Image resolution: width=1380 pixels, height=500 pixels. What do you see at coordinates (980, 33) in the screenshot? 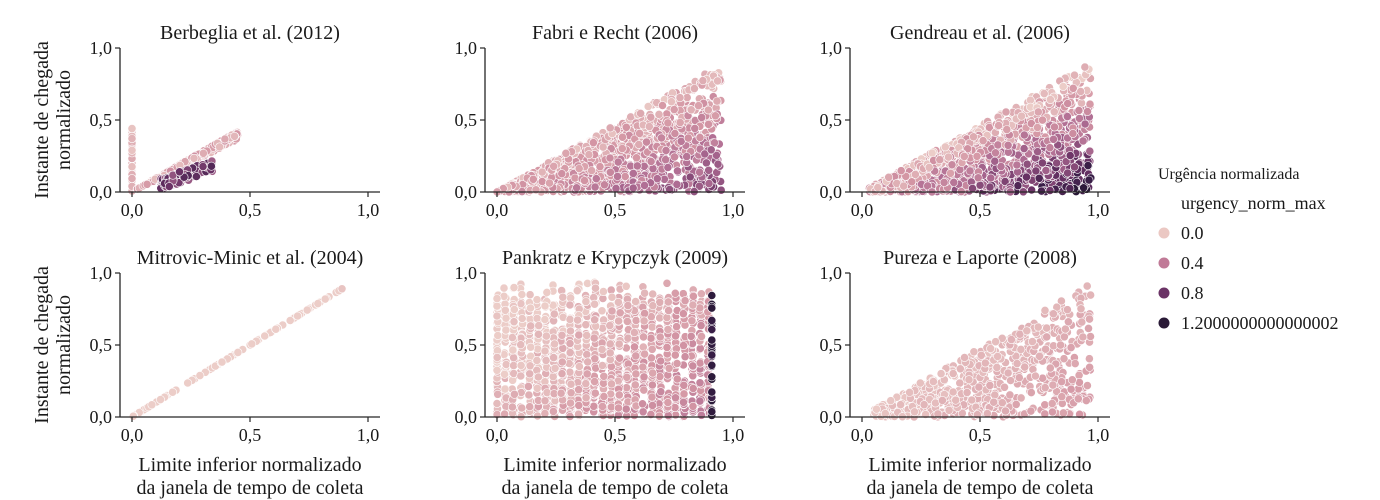
I see `subplot-title: Gendreau et al. (2006)` at bounding box center [980, 33].